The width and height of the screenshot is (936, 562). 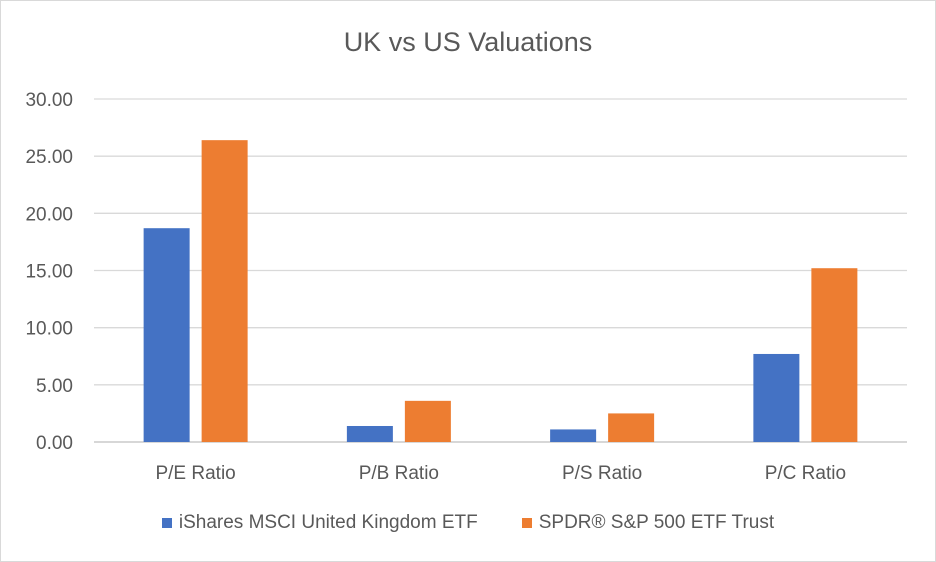 What do you see at coordinates (656, 522) in the screenshot?
I see `legend-label-us: SPDR® S&P 500 ETF Trust` at bounding box center [656, 522].